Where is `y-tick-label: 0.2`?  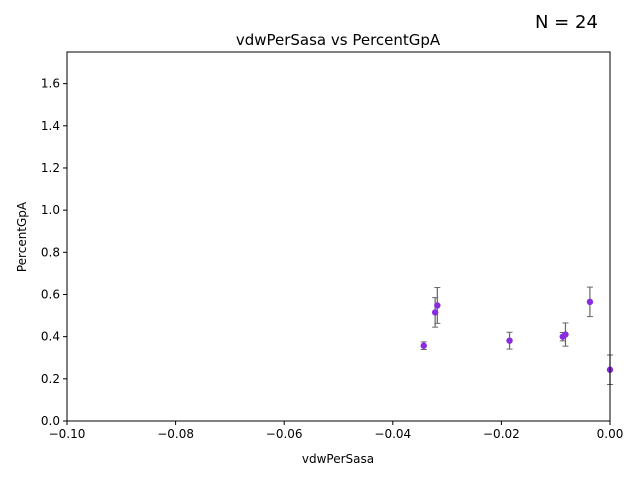 y-tick-label: 0.2 is located at coordinates (50, 379).